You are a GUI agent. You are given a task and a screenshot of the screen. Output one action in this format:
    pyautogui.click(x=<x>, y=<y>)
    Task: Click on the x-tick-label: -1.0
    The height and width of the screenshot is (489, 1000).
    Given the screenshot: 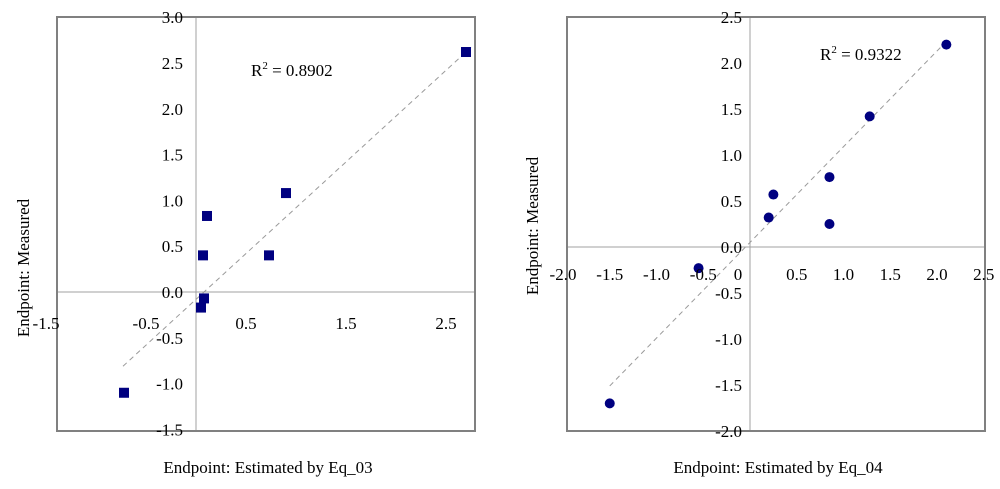 What is the action you would take?
    pyautogui.click(x=656, y=274)
    